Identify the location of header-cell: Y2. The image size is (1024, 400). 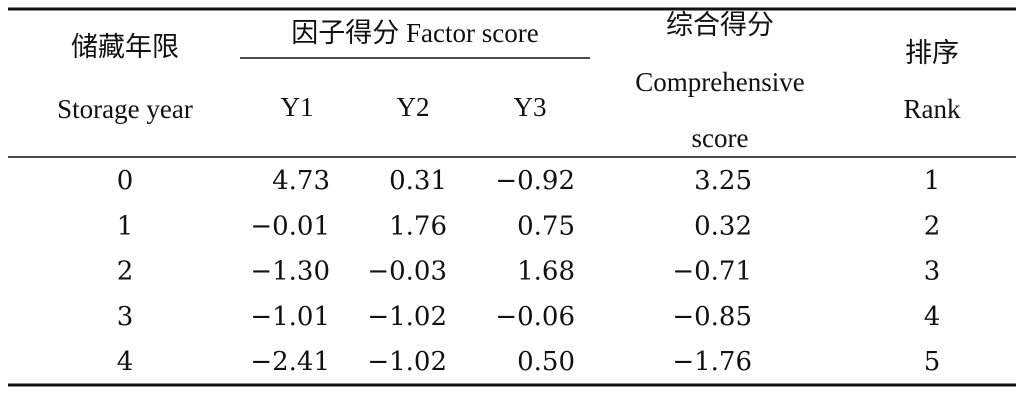
(413, 107).